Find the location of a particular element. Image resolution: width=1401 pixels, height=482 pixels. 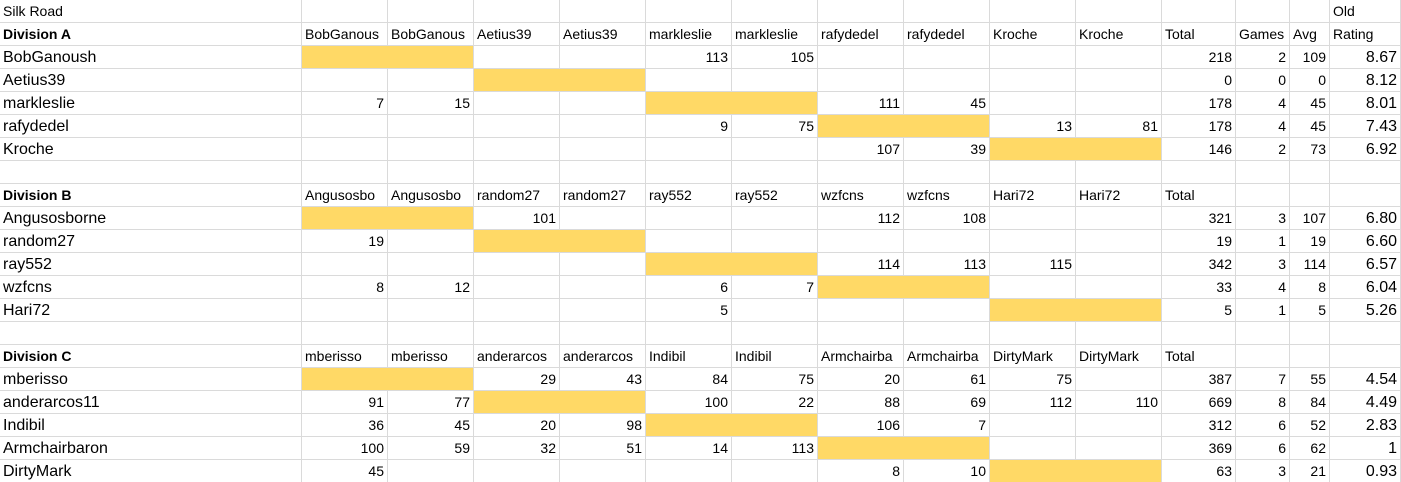

cell: anderarcos is located at coordinates (517, 356).